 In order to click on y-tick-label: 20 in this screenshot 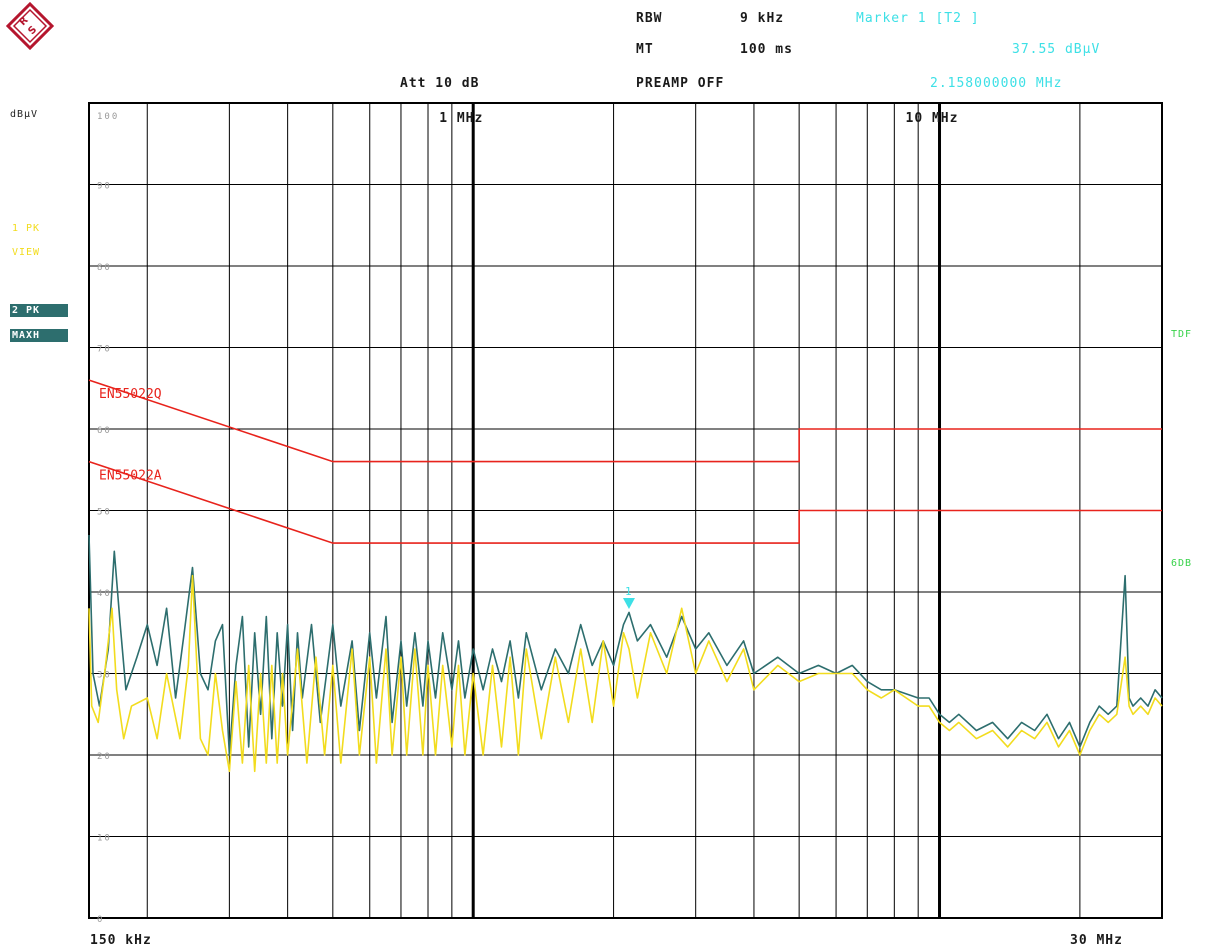, I will do `click(104, 757)`.